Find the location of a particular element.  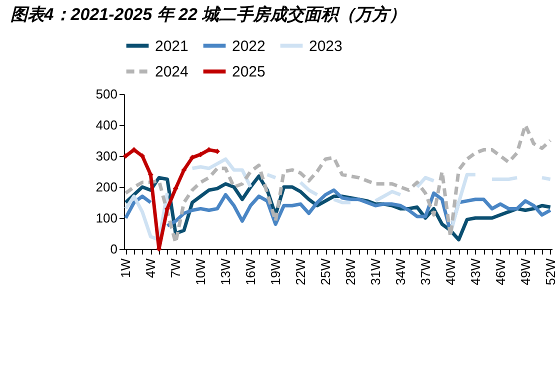

x-tick-label: 46W is located at coordinates (500, 272).